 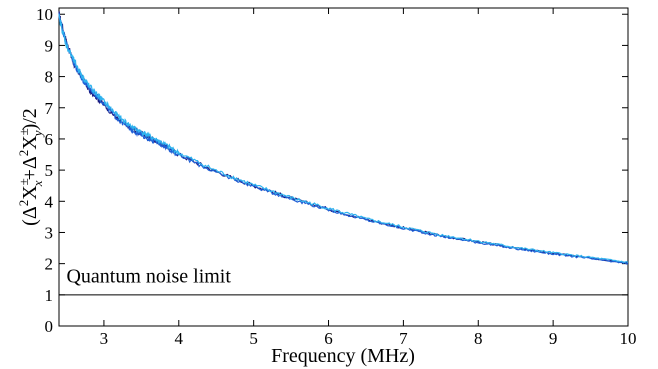 What do you see at coordinates (49, 201) in the screenshot?
I see `y-tick-label: 4` at bounding box center [49, 201].